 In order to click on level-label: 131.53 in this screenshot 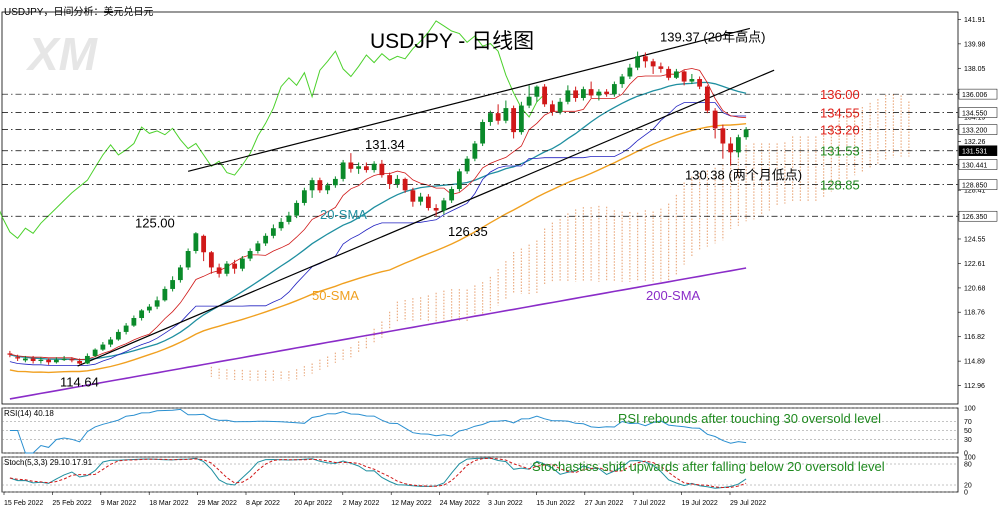, I will do `click(840, 151)`.